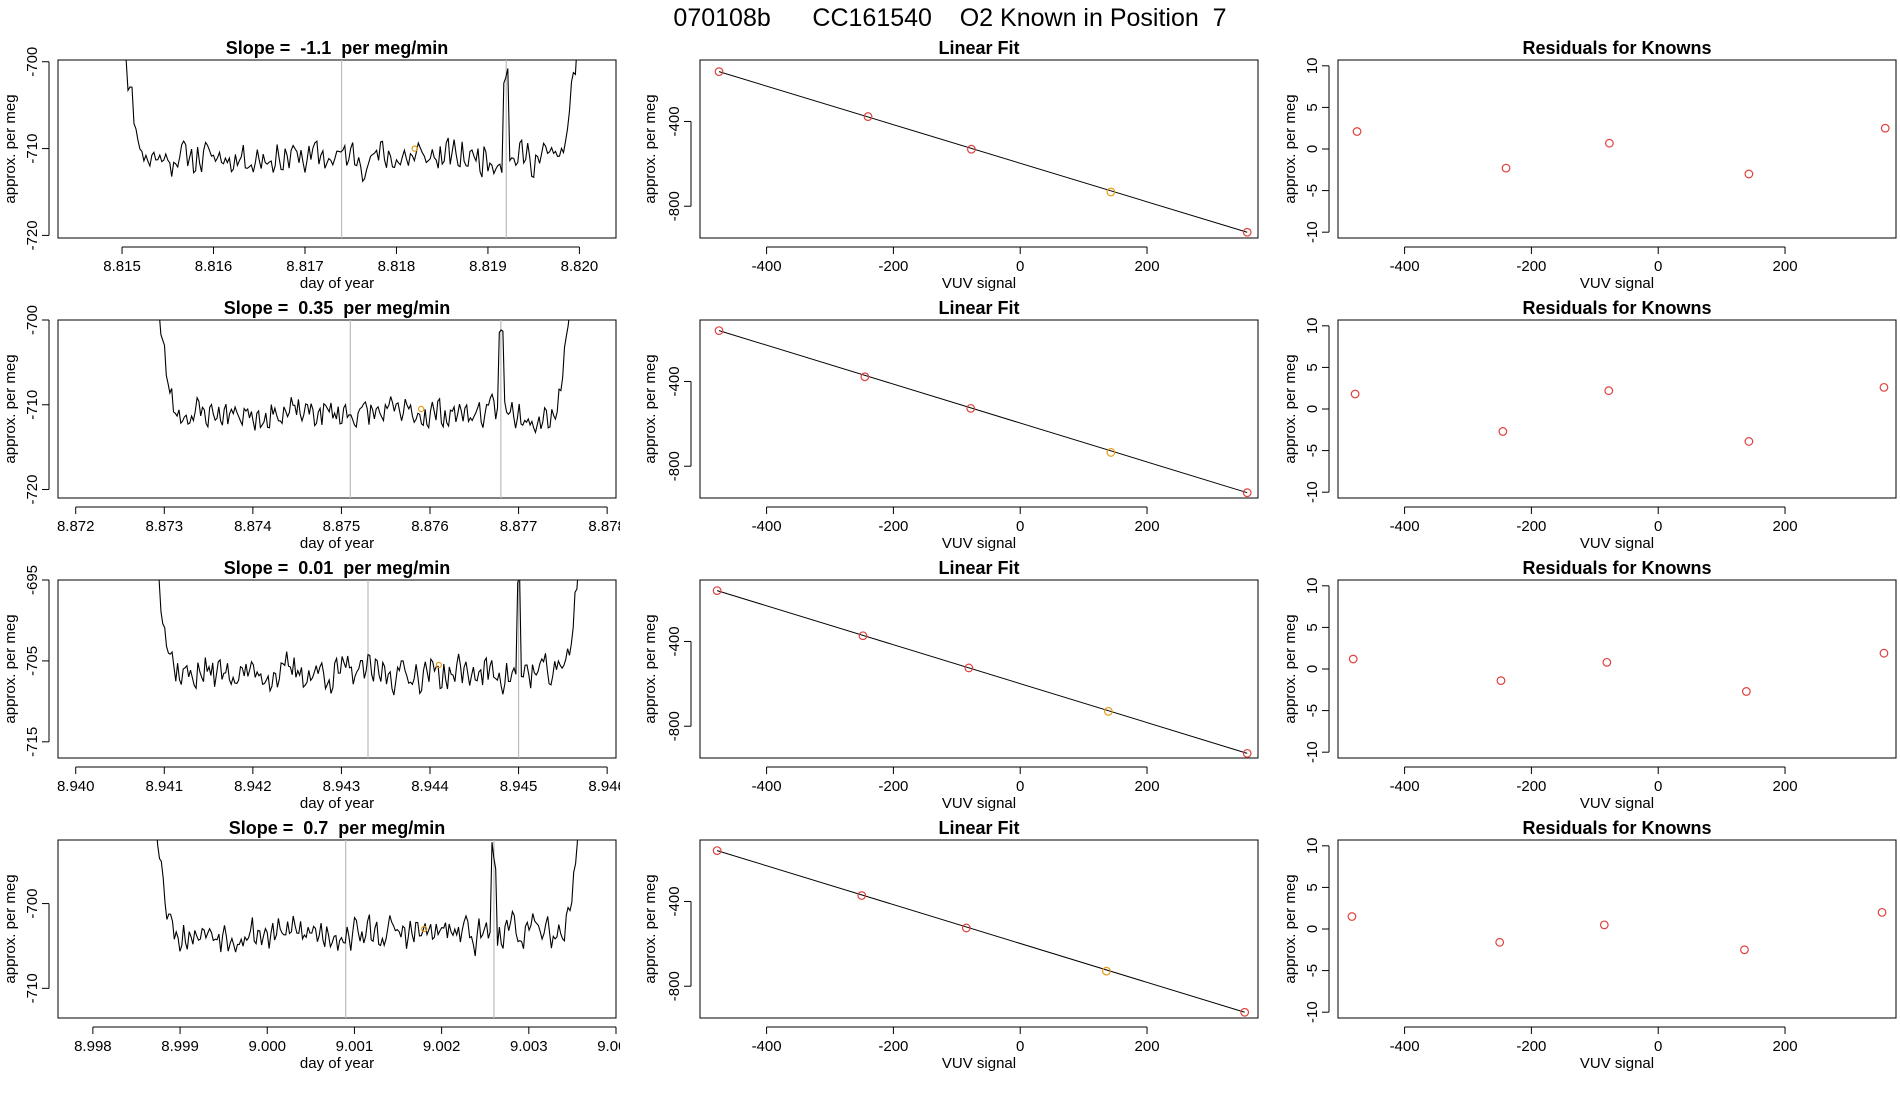 The image size is (1900, 1100). I want to click on chart-title: Slope = 0.35 per meg/min, so click(337, 309).